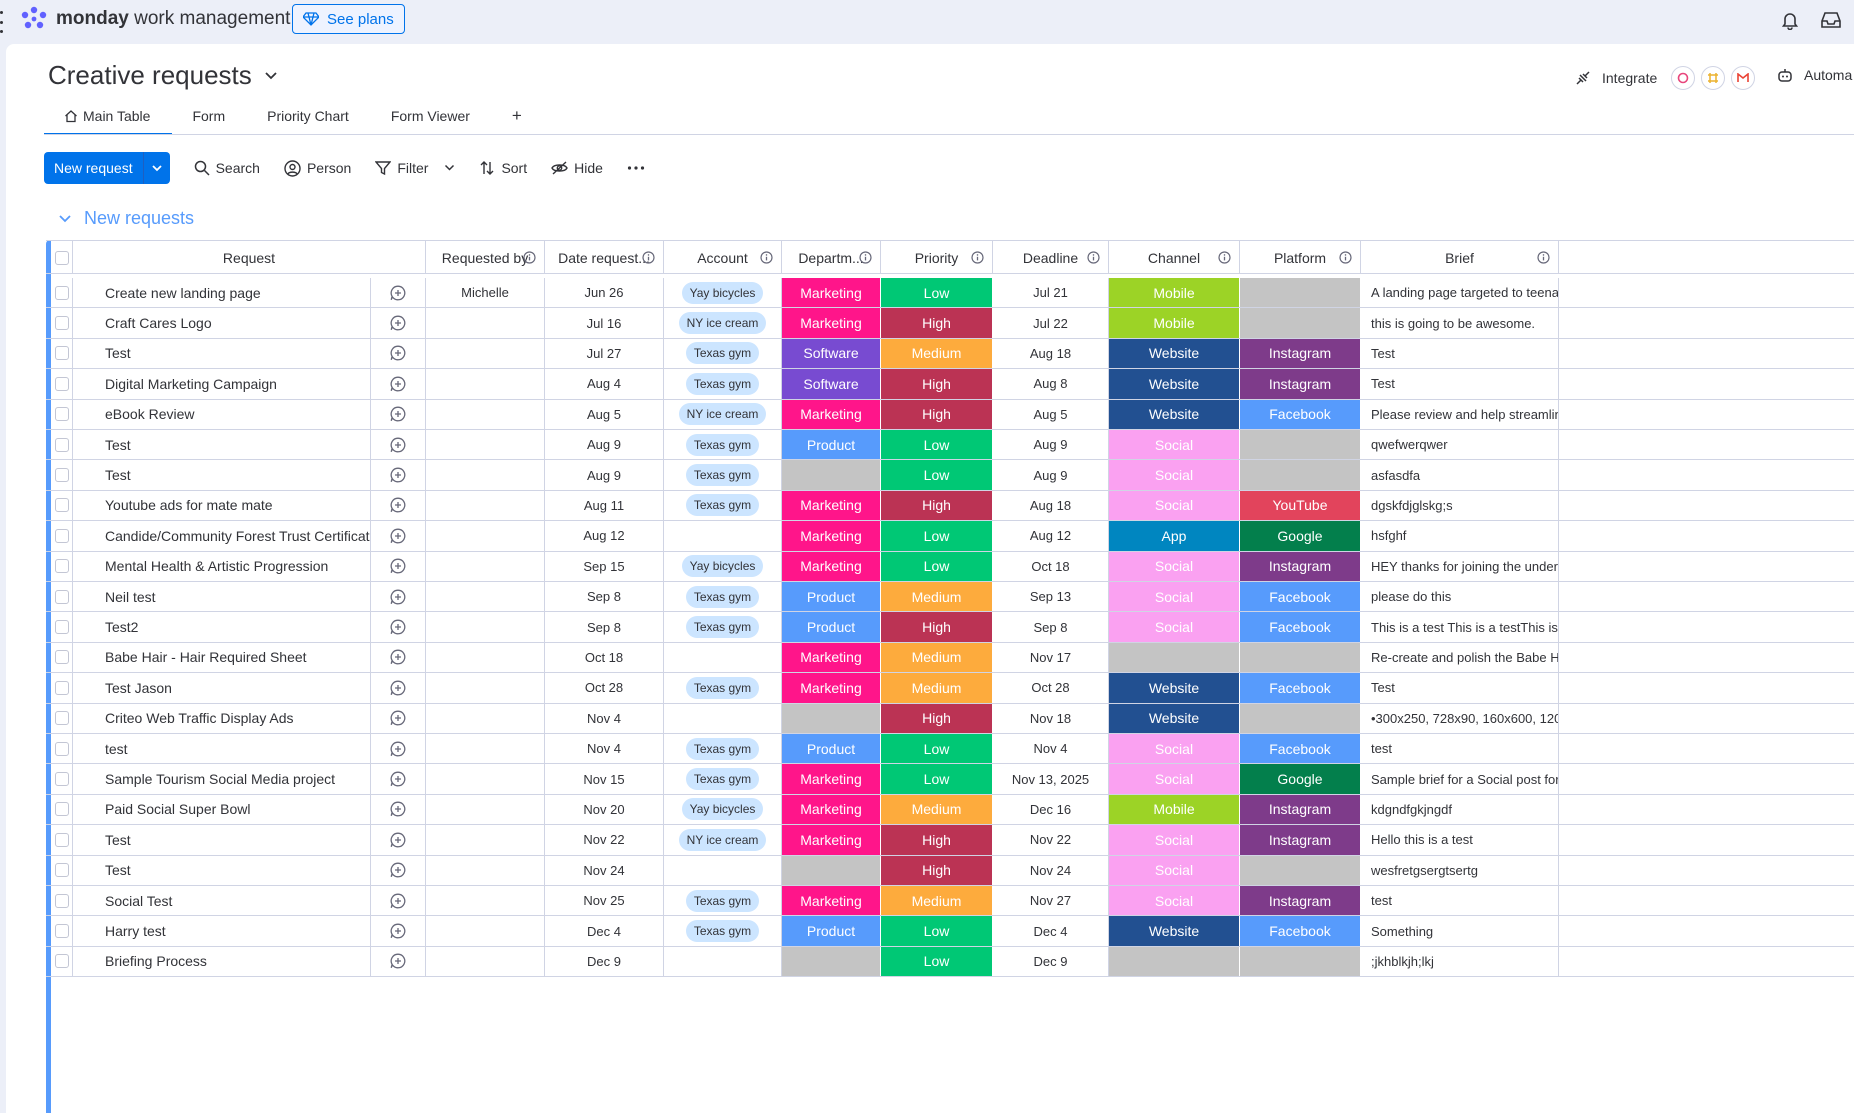  What do you see at coordinates (1174, 536) in the screenshot?
I see `channel-status: App` at bounding box center [1174, 536].